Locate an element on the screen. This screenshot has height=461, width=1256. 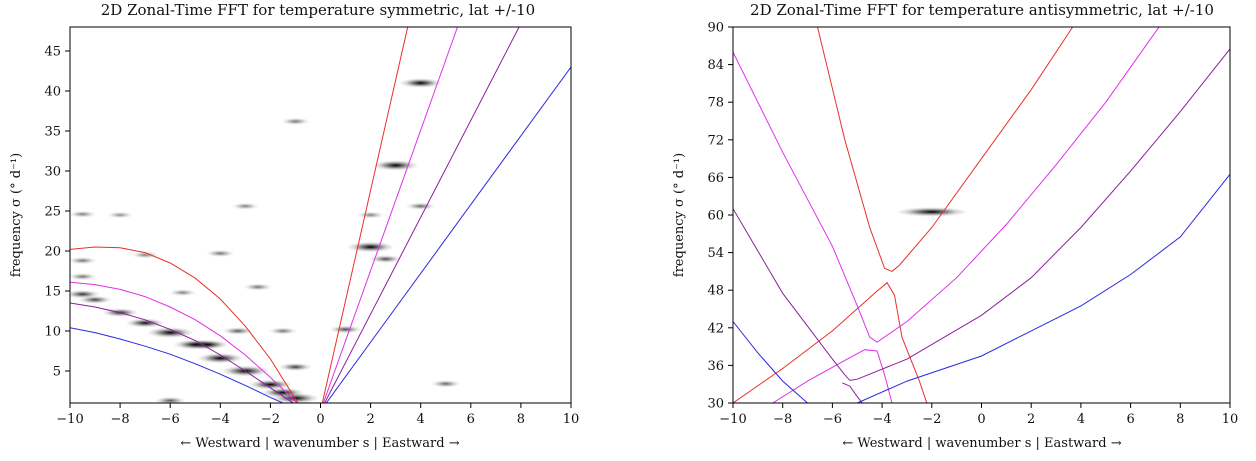
y-tick-label: 36 is located at coordinates (715, 366).